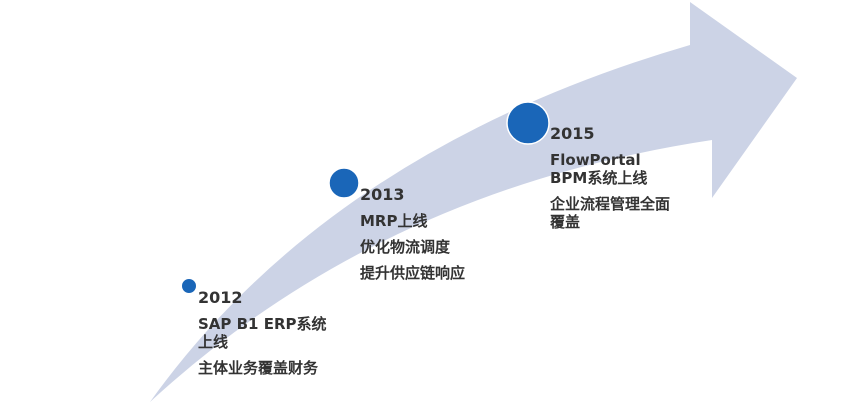 The height and width of the screenshot is (403, 844). Describe the element at coordinates (344, 183) in the screenshot. I see `milestone-dot-2013` at that location.